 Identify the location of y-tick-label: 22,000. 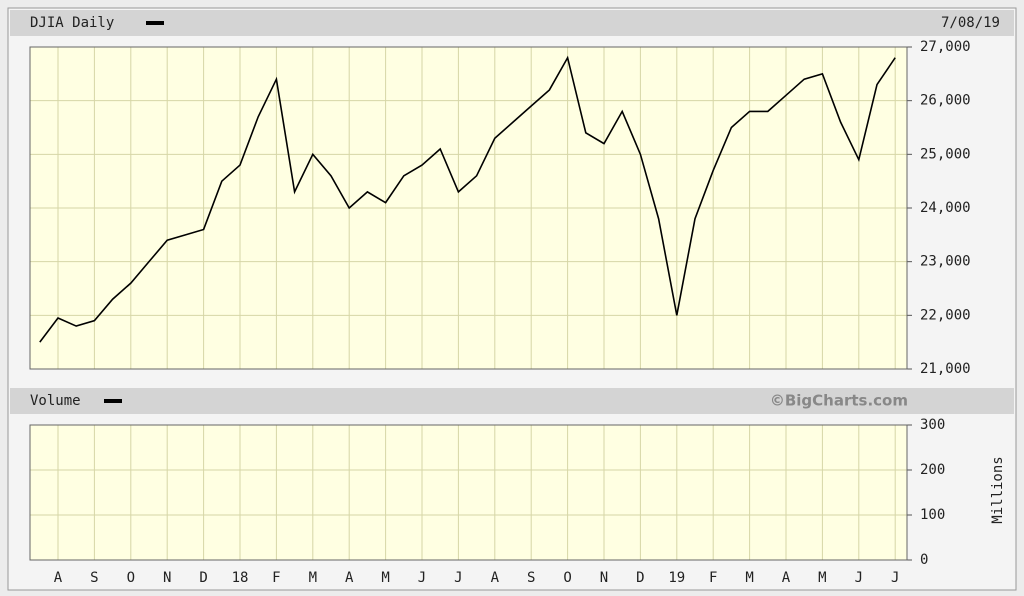
(945, 315).